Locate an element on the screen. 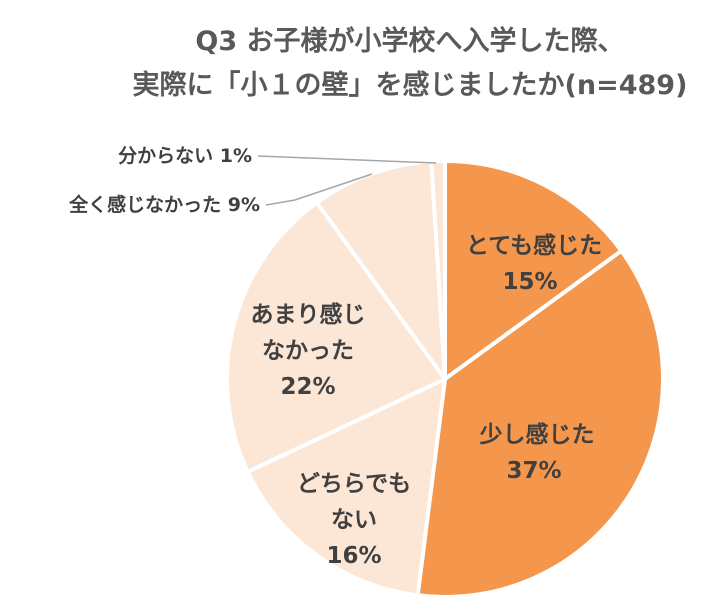  chart-title: Q3 お子様が小学校へ入学した際、 is located at coordinates (409, 41).